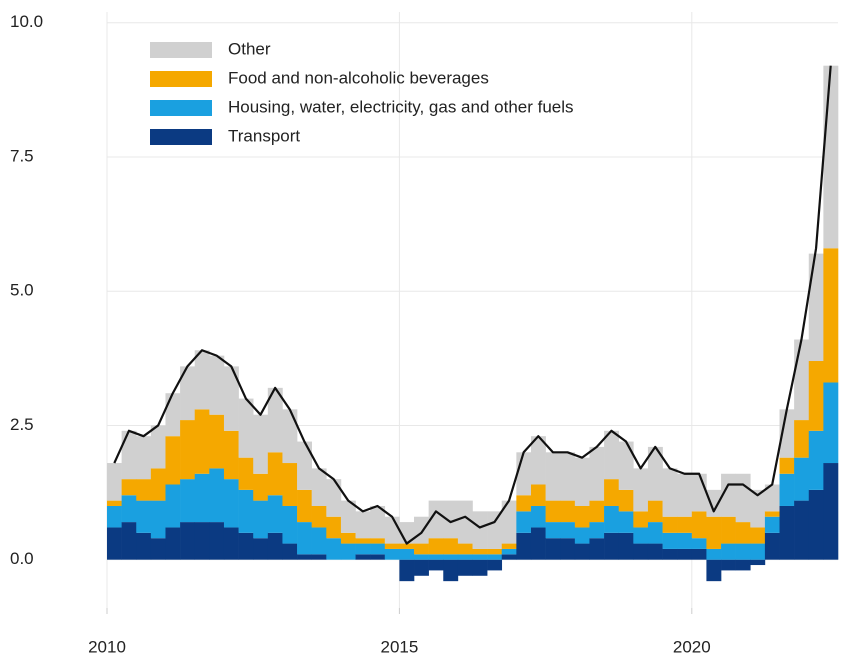 The image size is (844, 658). What do you see at coordinates (692, 646) in the screenshot?
I see `x-tick-label: 2020` at bounding box center [692, 646].